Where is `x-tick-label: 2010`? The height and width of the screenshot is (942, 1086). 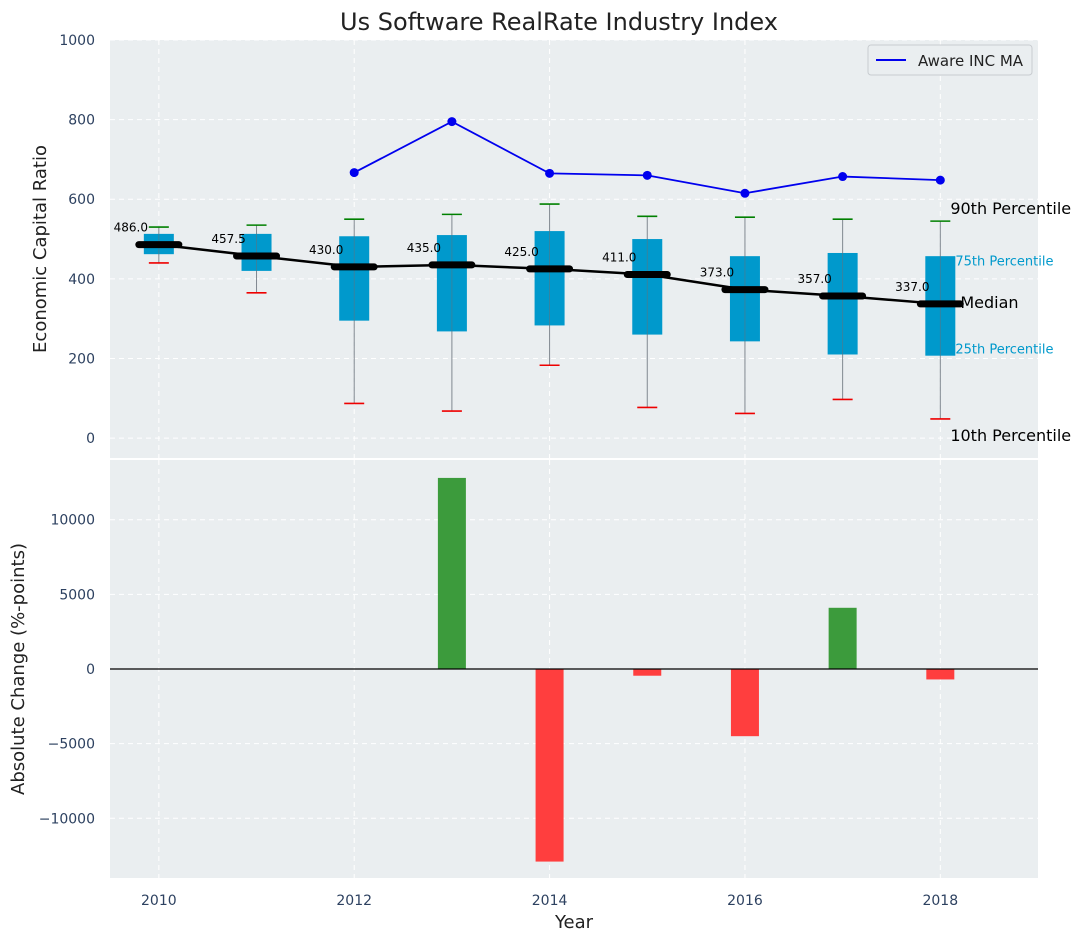
x-tick-label: 2010 is located at coordinates (159, 901).